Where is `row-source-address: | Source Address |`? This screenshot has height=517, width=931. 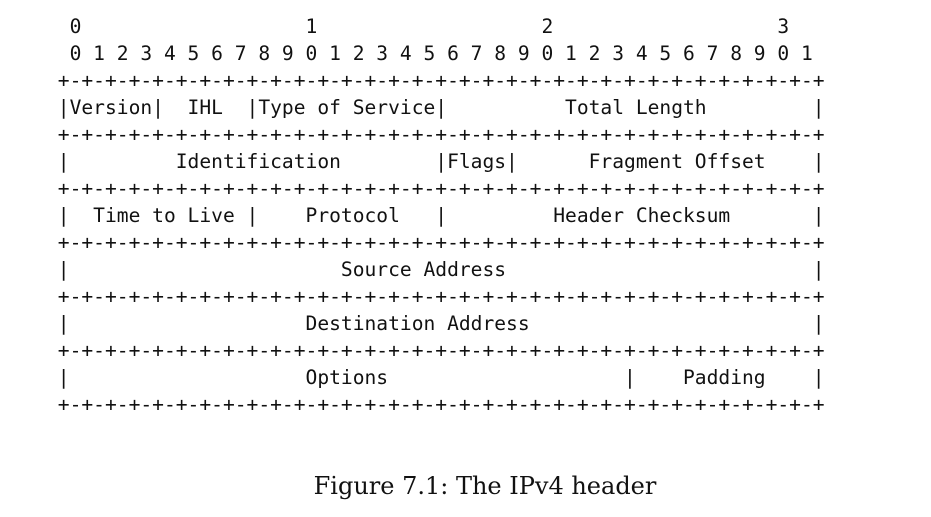
row-source-address: | Source Address | is located at coordinates (435, 269).